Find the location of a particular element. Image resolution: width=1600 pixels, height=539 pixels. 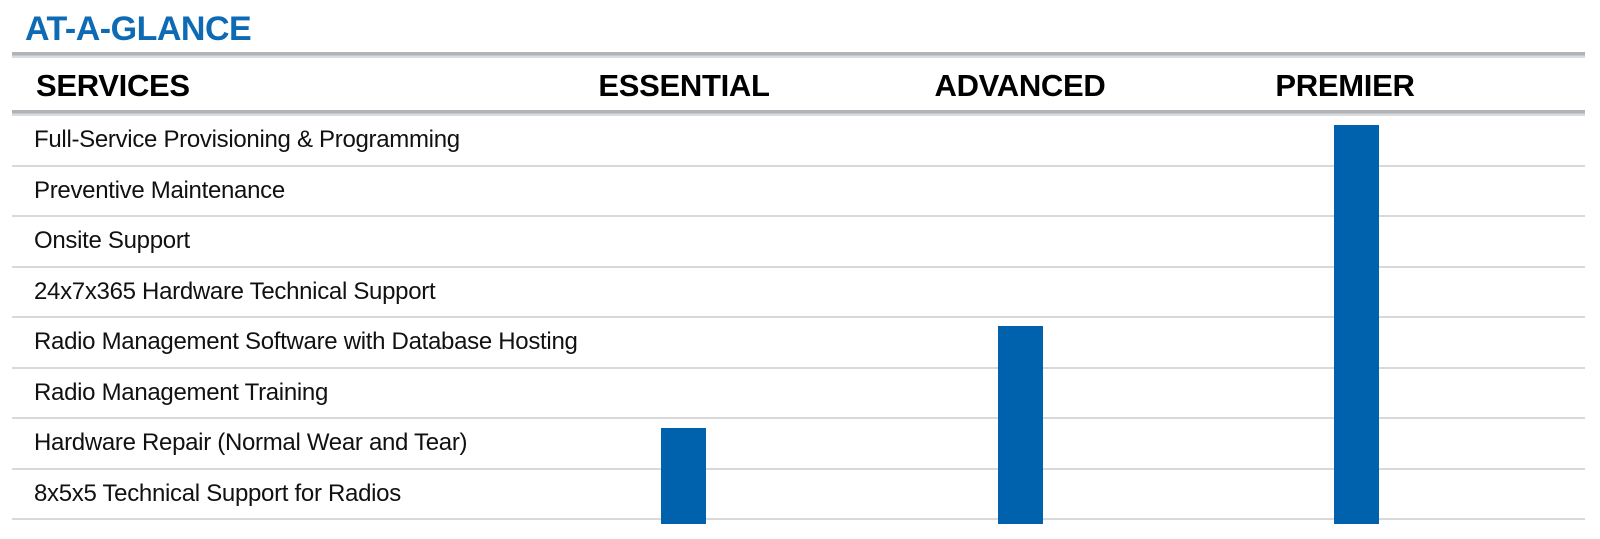

service-row: 8x5x5 Technical Support for Radios is located at coordinates (798, 495).